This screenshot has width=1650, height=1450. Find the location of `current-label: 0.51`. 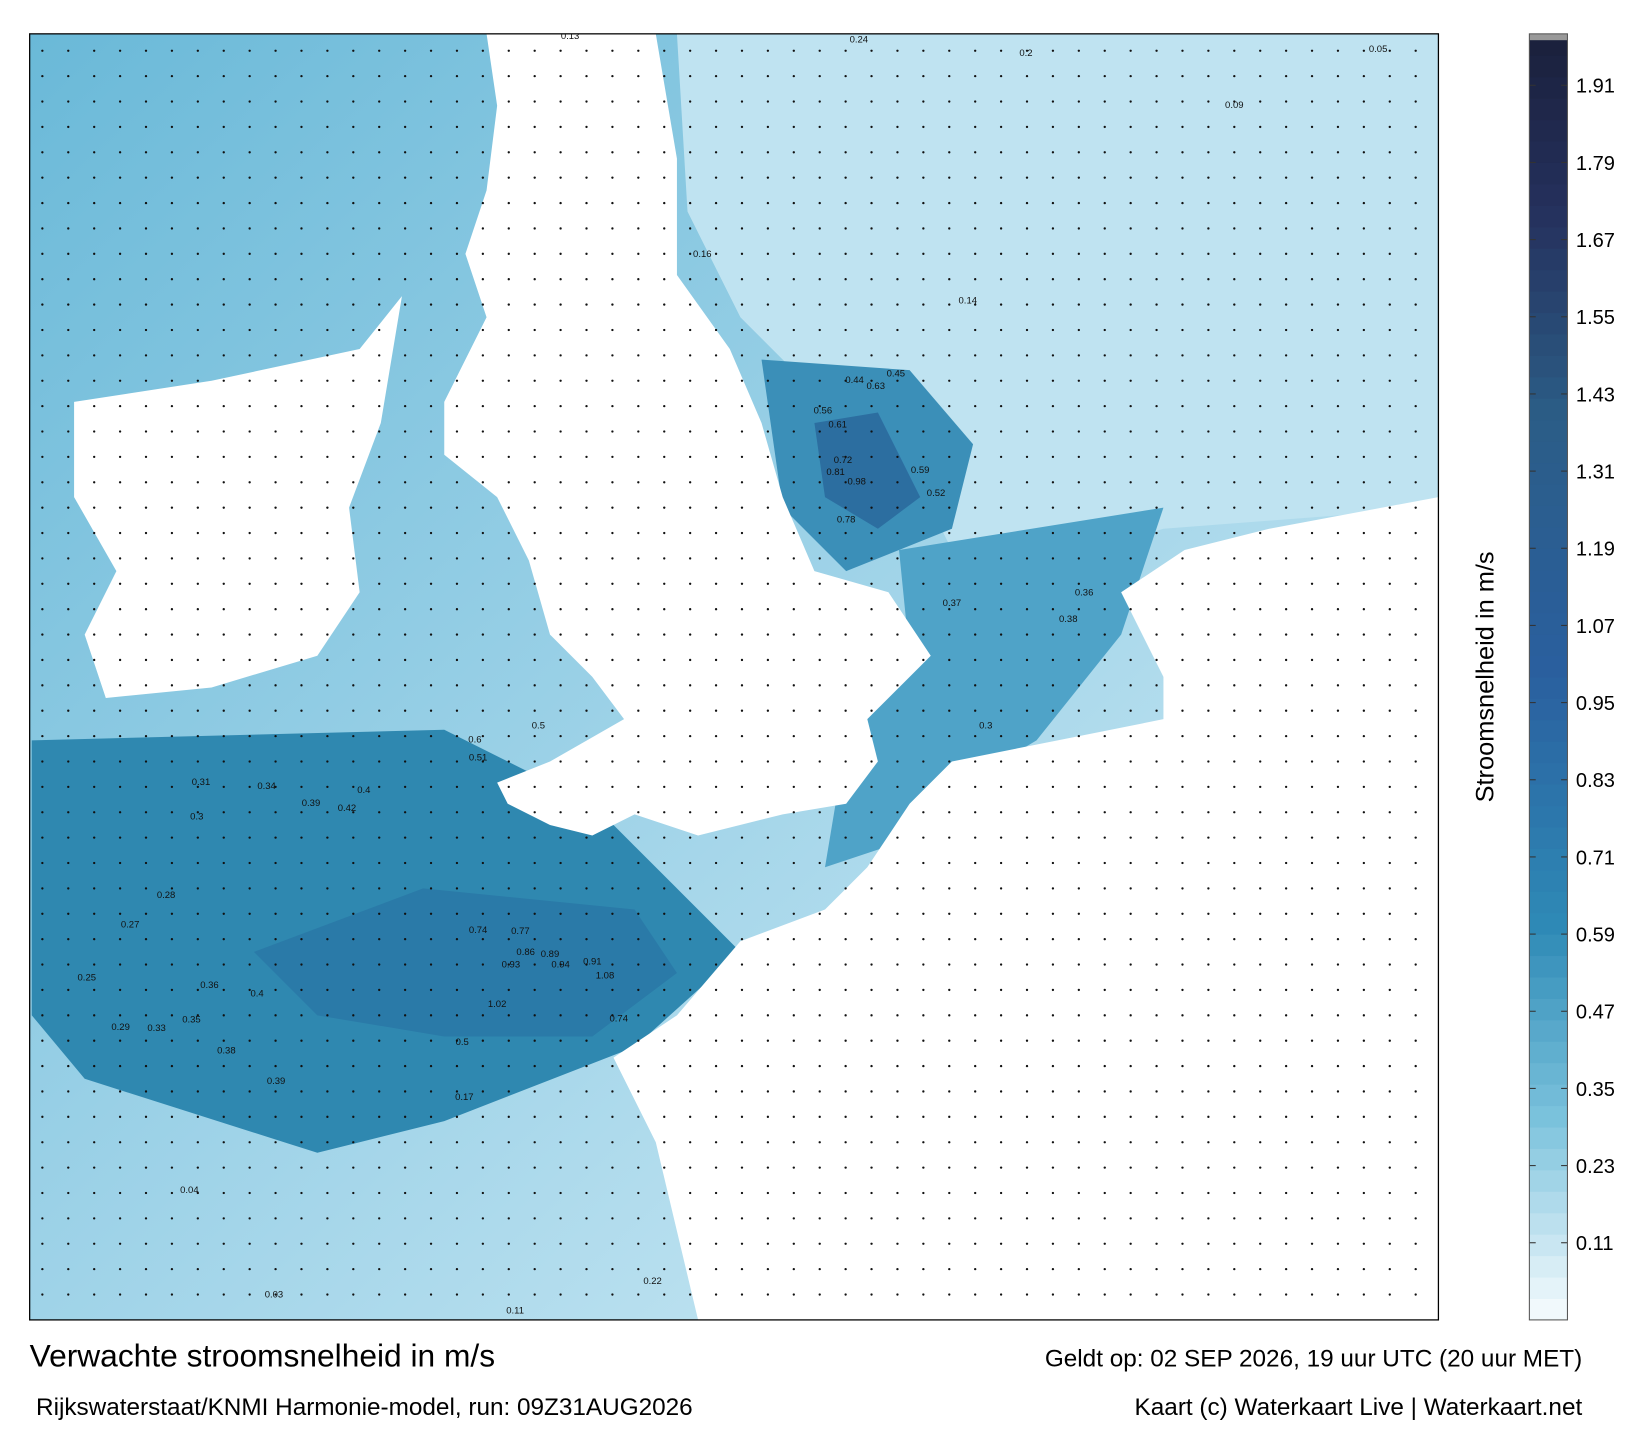

current-label: 0.51 is located at coordinates (478, 757).